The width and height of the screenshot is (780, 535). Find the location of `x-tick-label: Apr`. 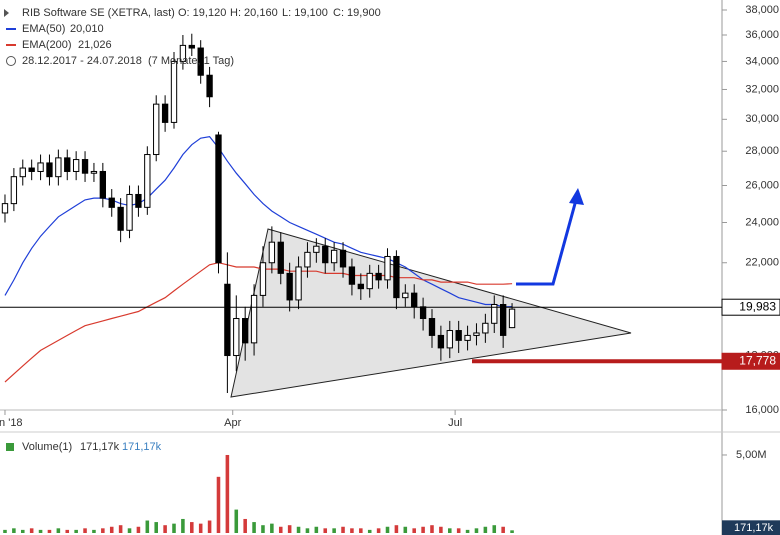

x-tick-label: Apr is located at coordinates (232, 423).